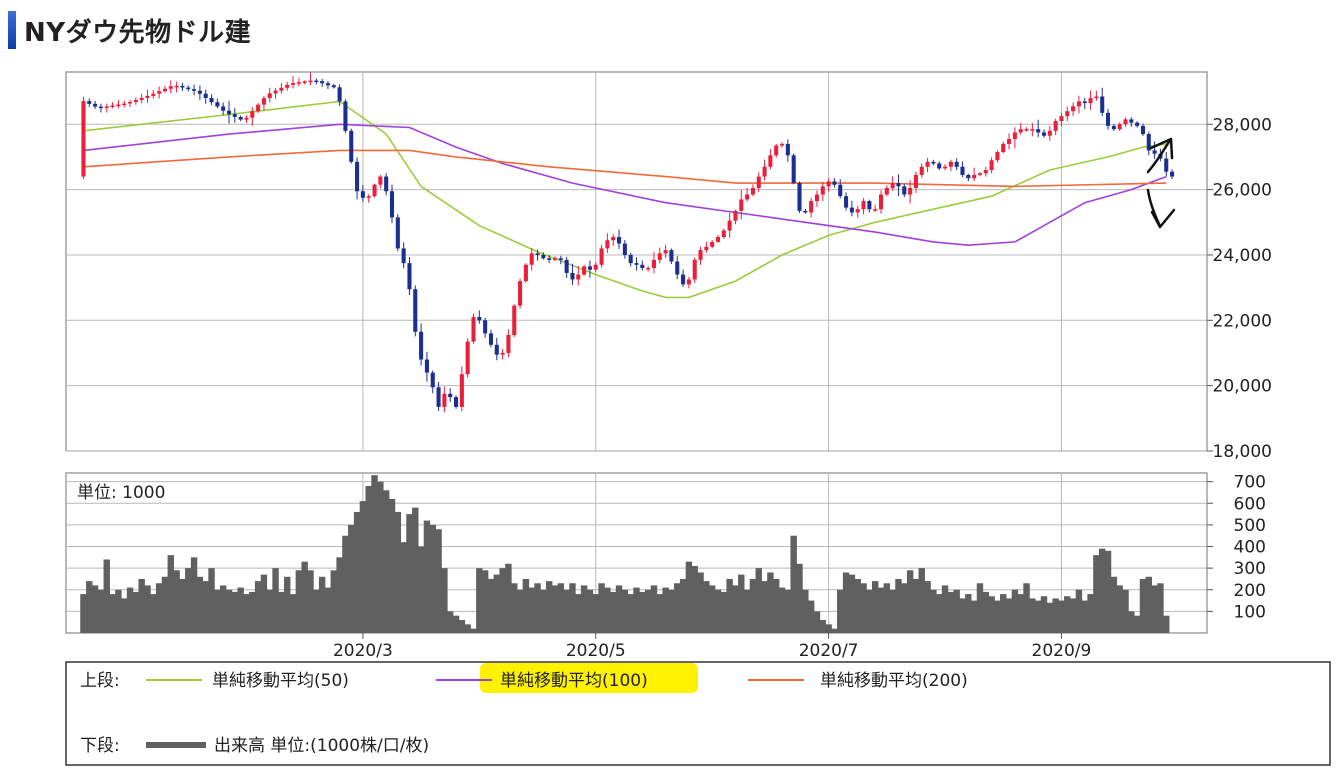 The width and height of the screenshot is (1341, 777). I want to click on legend-item-label: 単純移動平均(50), so click(280, 681).